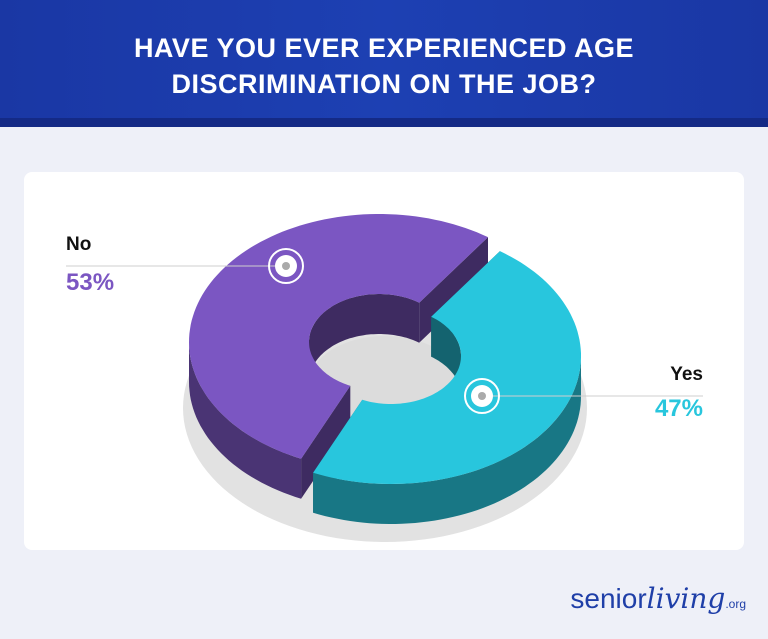 The image size is (768, 639). What do you see at coordinates (686, 598) in the screenshot?
I see `logo-part: living` at bounding box center [686, 598].